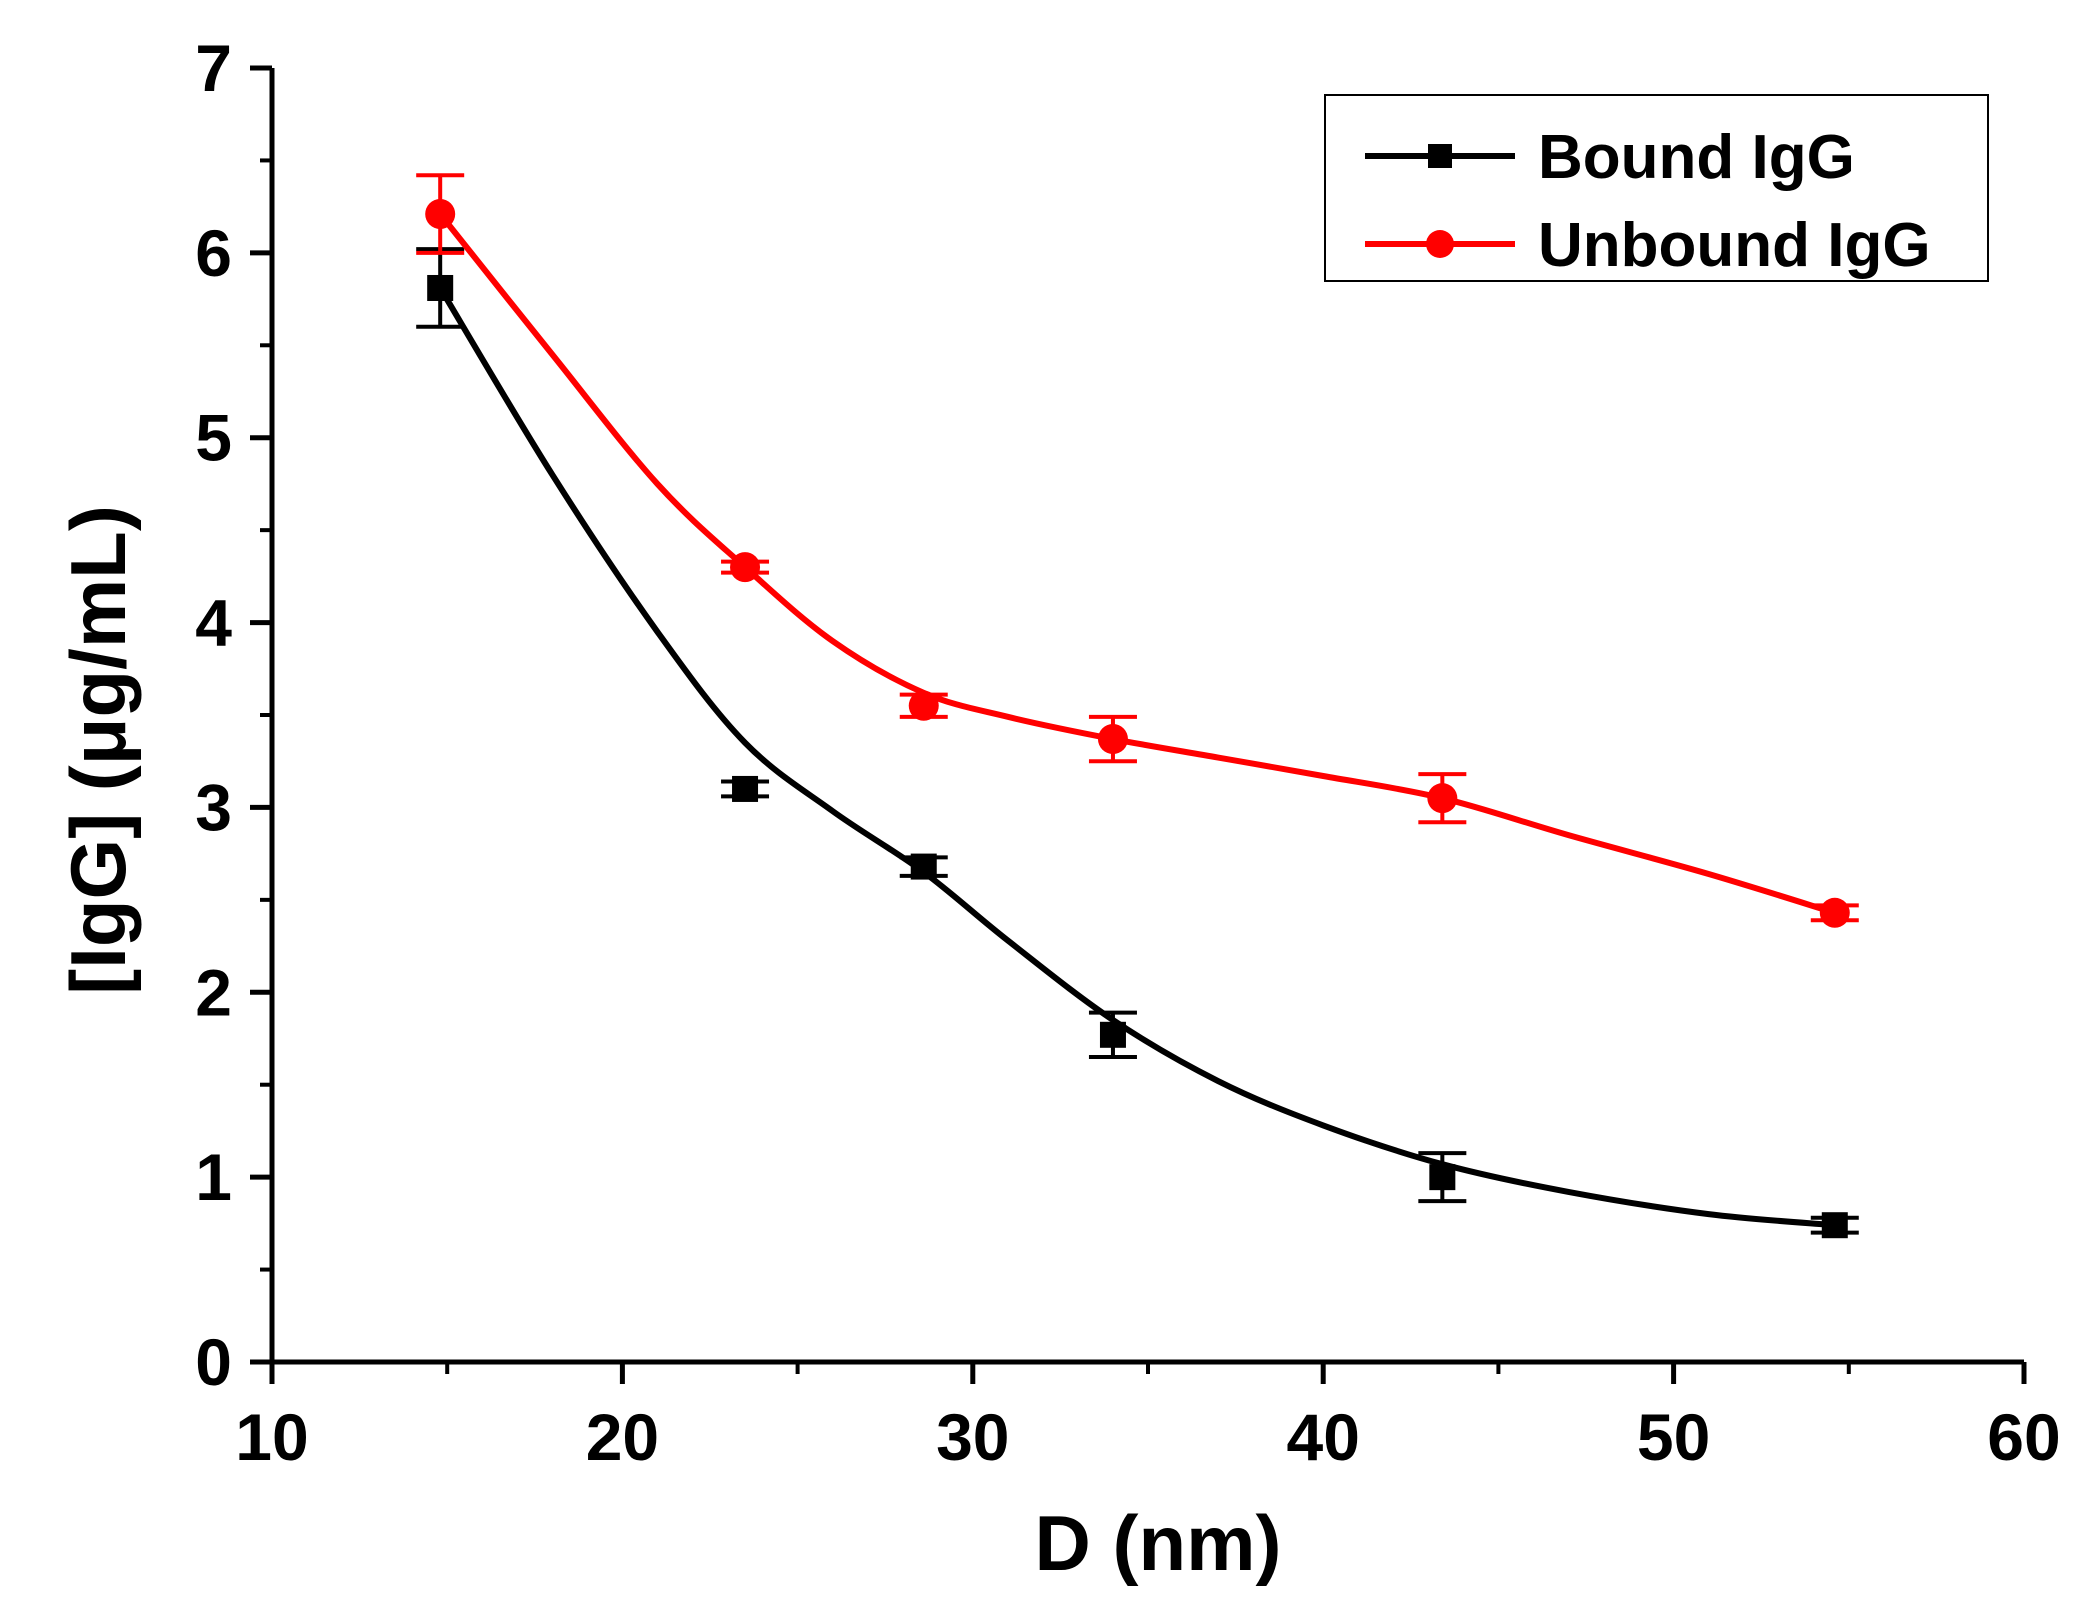 The width and height of the screenshot is (2084, 1613). Describe the element at coordinates (1734, 245) in the screenshot. I see `legend-label-unbound: Unbound IgG` at that location.